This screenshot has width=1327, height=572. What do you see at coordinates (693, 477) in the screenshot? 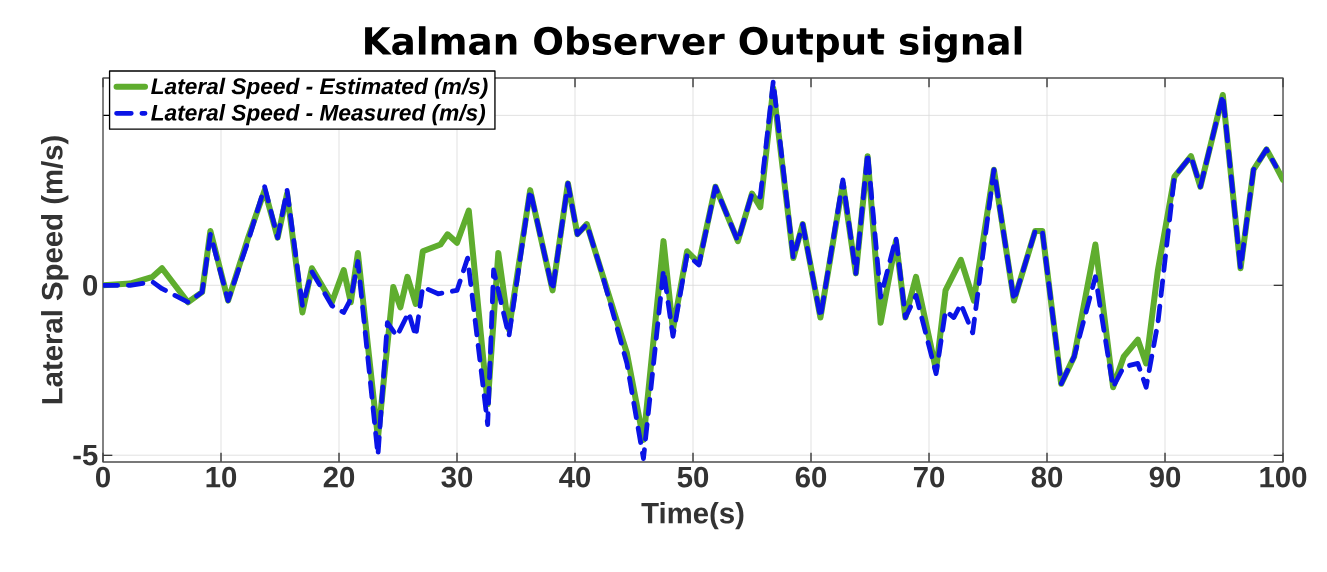
I see `x-tick-label: 50` at bounding box center [693, 477].